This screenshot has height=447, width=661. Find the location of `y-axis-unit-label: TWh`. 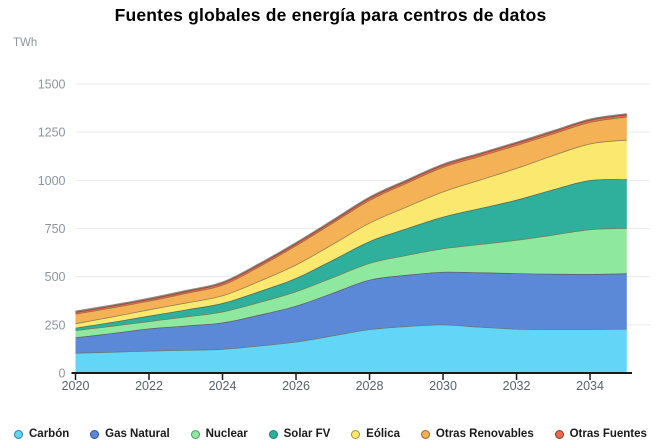

y-axis-unit-label: TWh is located at coordinates (25, 43).